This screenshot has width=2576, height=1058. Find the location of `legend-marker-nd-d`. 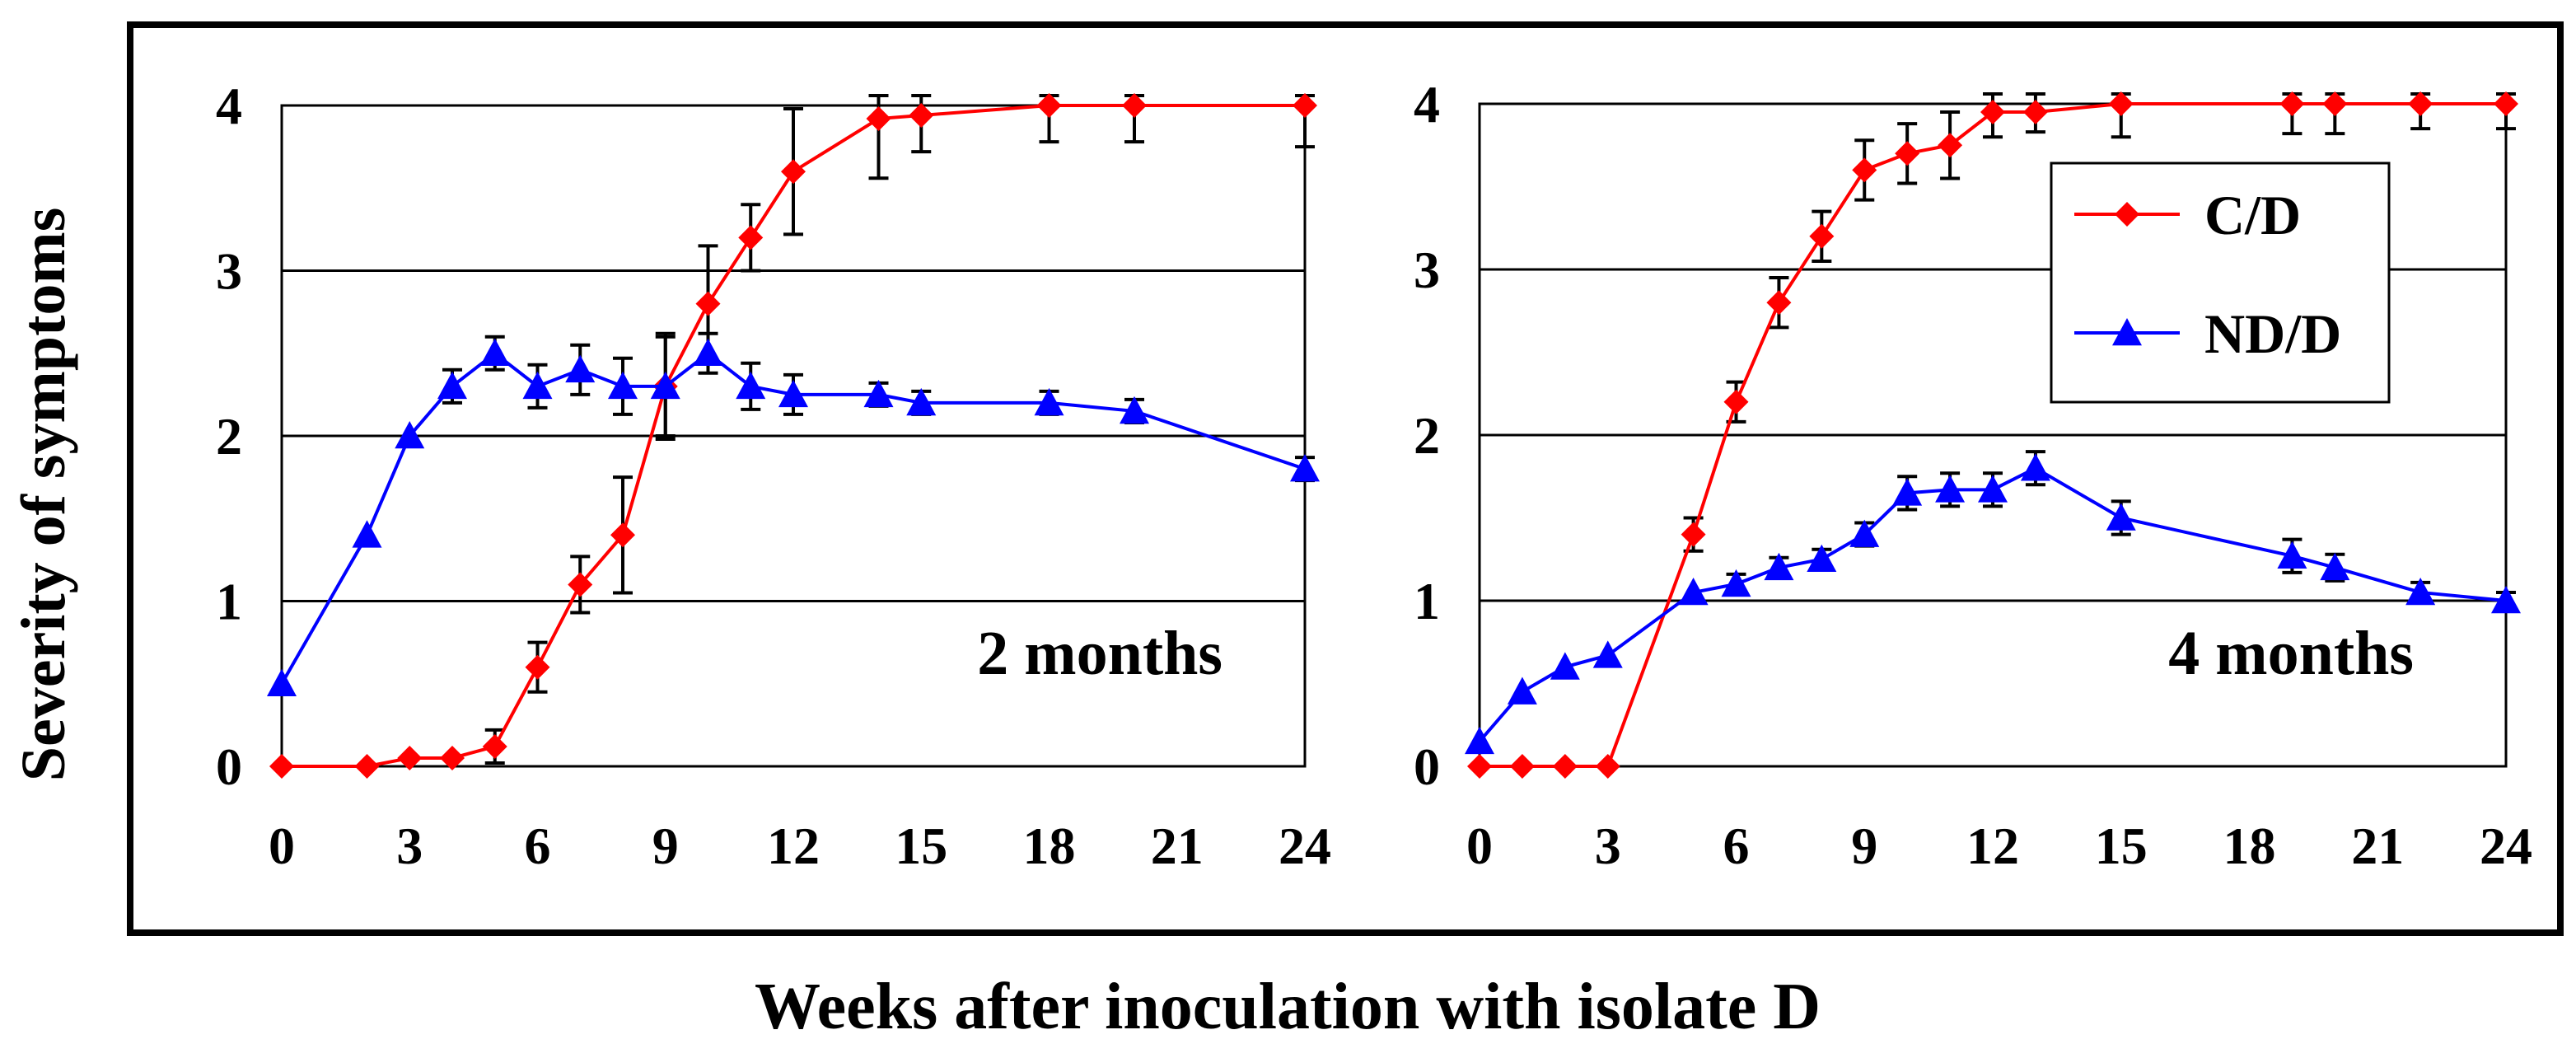

legend-marker-nd-d is located at coordinates (2127, 332).